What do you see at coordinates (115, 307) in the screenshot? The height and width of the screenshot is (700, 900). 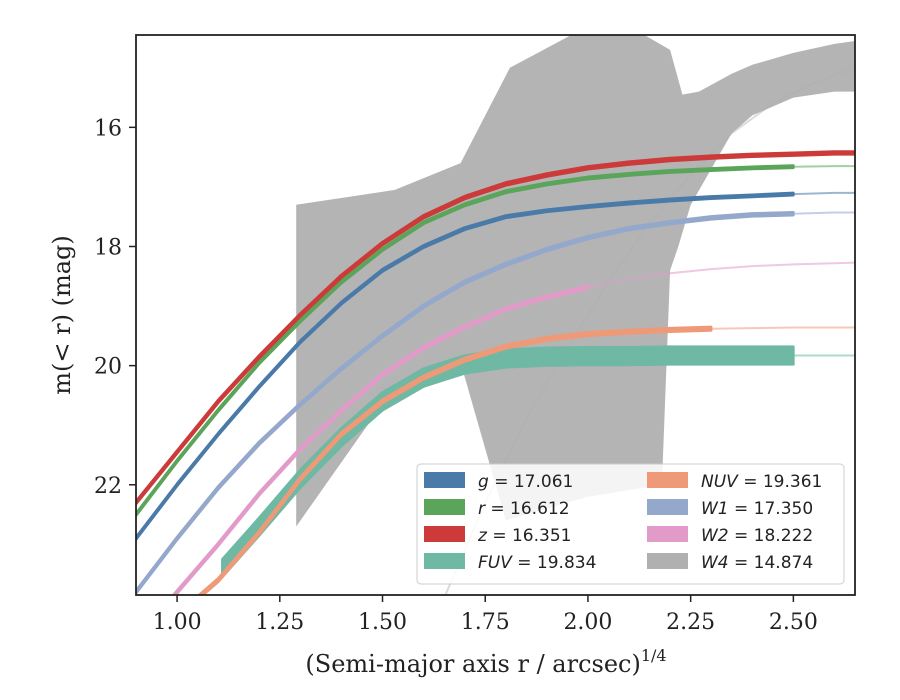 I see `y-axis: 16 18 20 22` at bounding box center [115, 307].